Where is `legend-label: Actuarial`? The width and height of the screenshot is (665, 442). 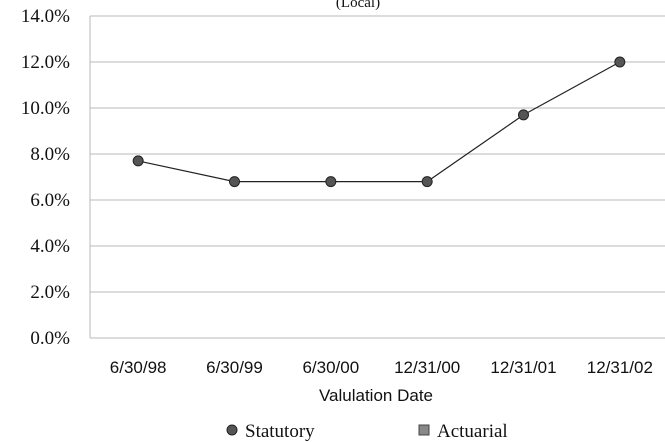
legend-label: Actuarial is located at coordinates (472, 431).